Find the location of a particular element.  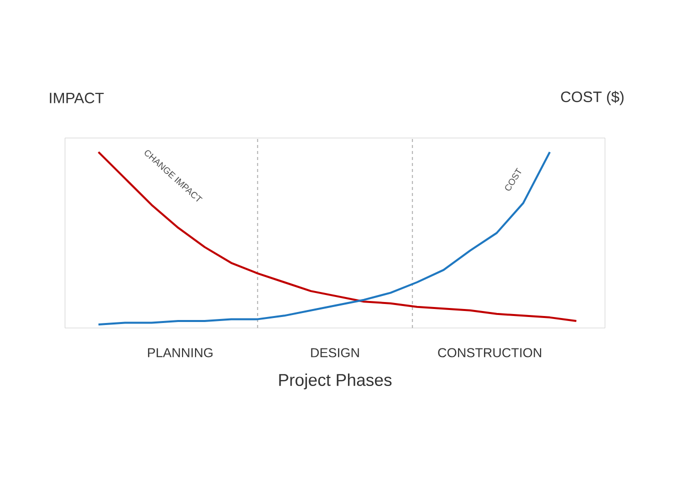

y-axis-title: IMPACT is located at coordinates (77, 98).